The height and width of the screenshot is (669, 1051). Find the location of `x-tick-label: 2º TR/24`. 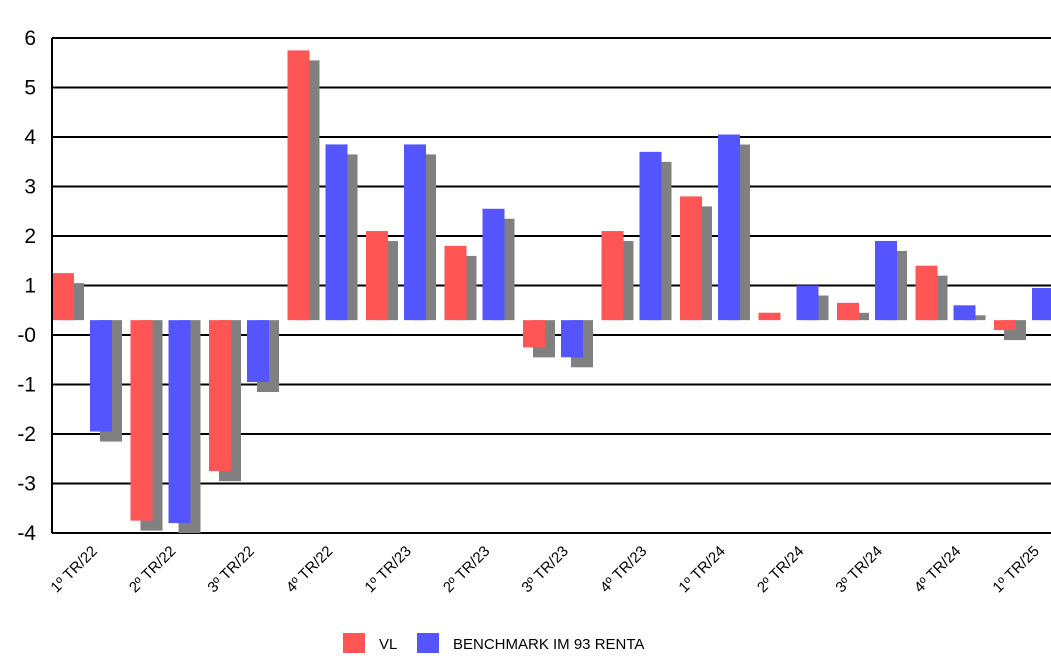

x-tick-label: 2º TR/24 is located at coordinates (780, 569).